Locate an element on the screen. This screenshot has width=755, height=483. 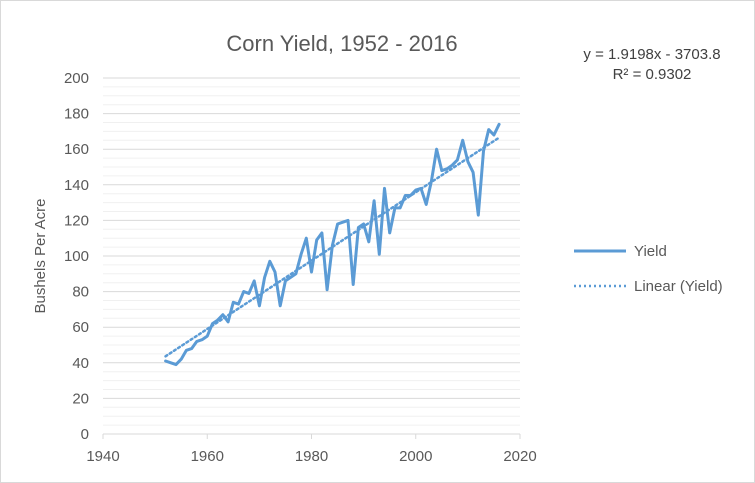
y-tick-label: 180 is located at coordinates (76, 114).